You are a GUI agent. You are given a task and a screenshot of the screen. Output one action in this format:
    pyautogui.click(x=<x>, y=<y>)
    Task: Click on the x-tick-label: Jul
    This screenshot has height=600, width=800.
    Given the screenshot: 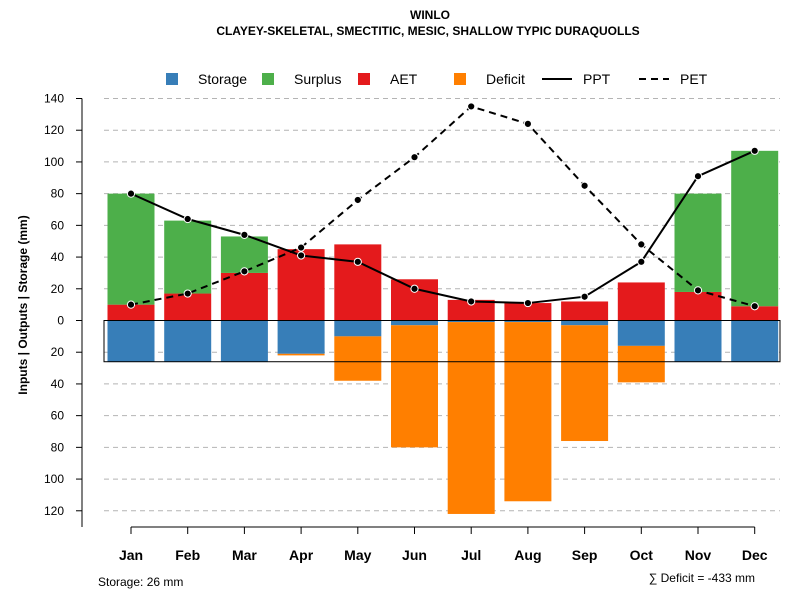 What is the action you would take?
    pyautogui.click(x=471, y=555)
    